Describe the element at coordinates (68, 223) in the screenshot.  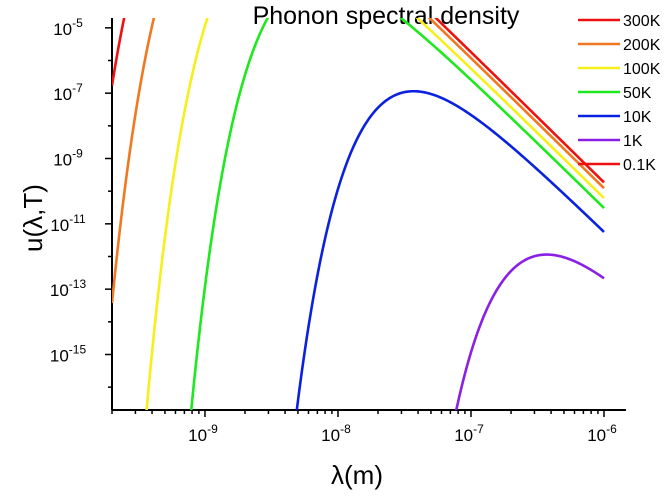
I see `y-tick-label: 10⁻¹¹` at that location.